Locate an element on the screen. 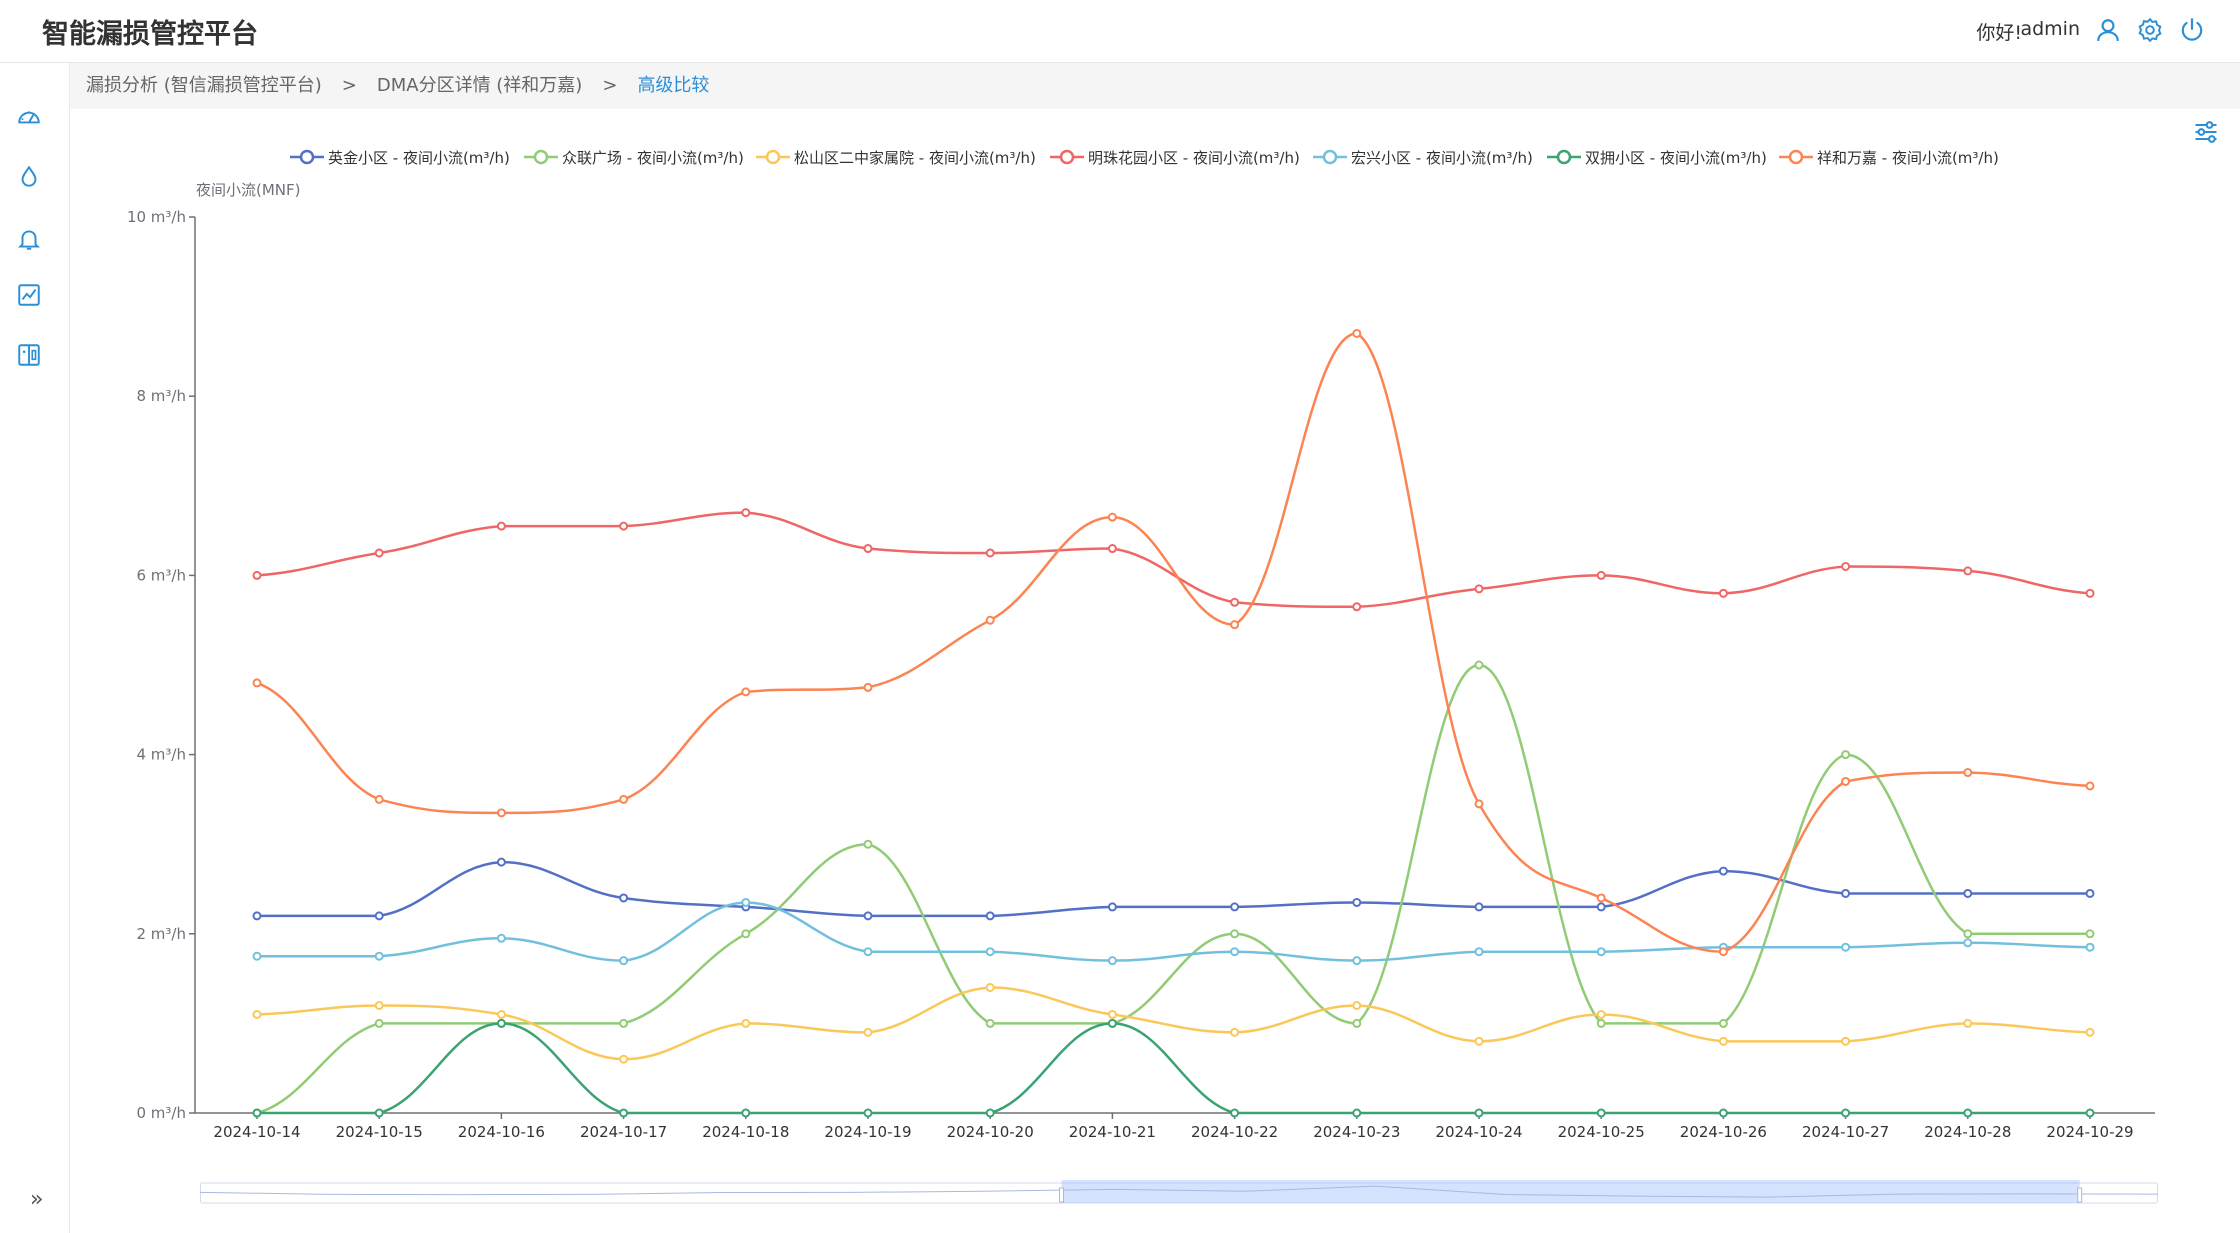 The height and width of the screenshot is (1233, 2240). sidebar-collapse-button: » is located at coordinates (37, 1199).